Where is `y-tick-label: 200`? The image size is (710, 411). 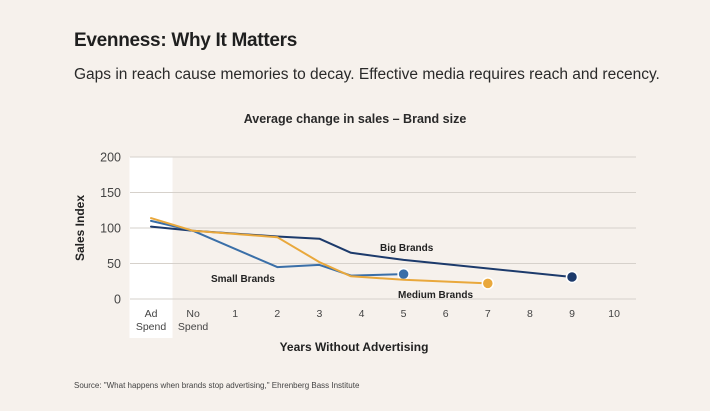
y-tick-label: 200 is located at coordinates (110, 158).